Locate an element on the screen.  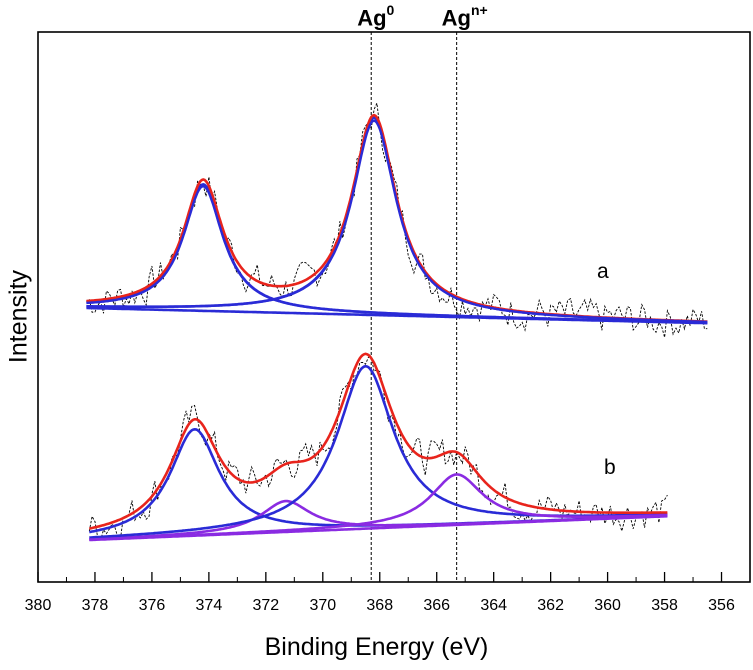
spectrum-label-a: a is located at coordinates (603, 271).